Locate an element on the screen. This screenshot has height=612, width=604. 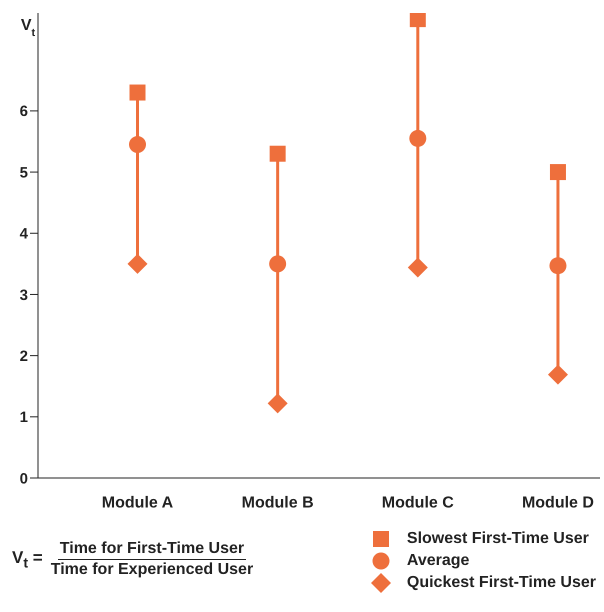
y-tick-label: 3 is located at coordinates (24, 295).